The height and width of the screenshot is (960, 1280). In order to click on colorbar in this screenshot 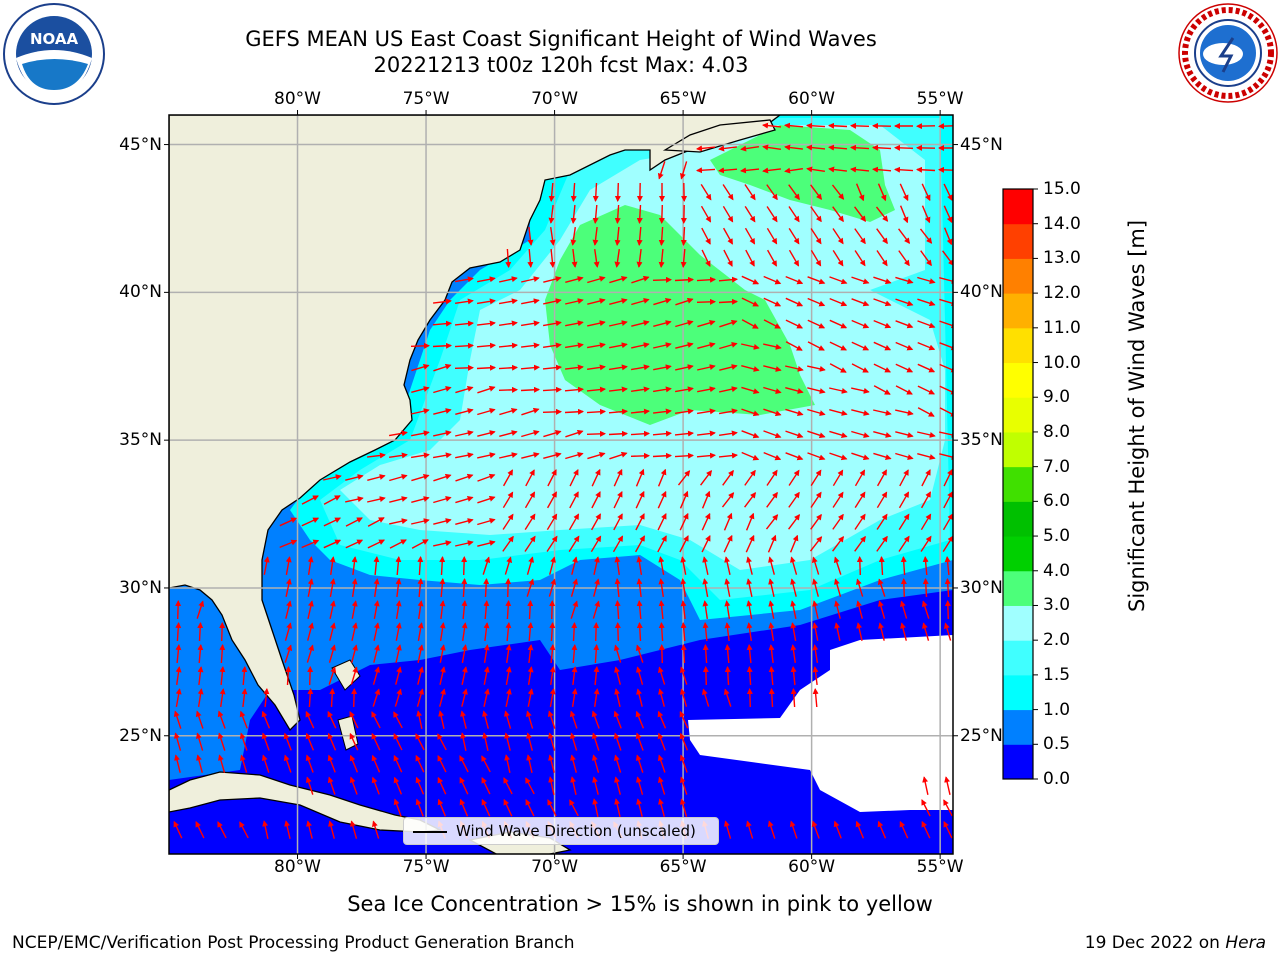, I will do `click(1020, 484)`.